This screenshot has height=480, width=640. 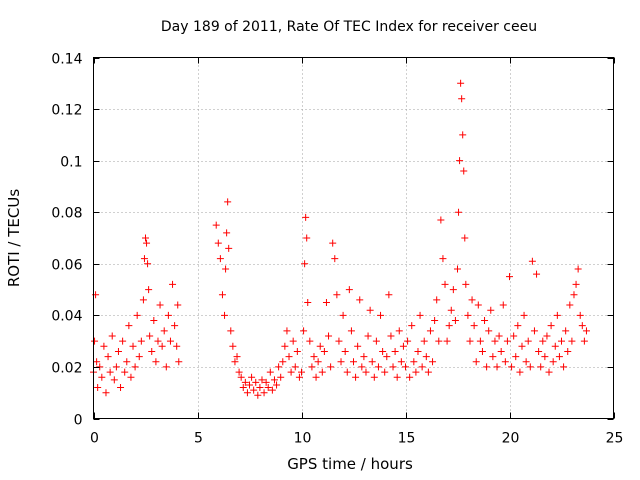 I want to click on y-tick-label: 0.1, so click(x=71, y=163).